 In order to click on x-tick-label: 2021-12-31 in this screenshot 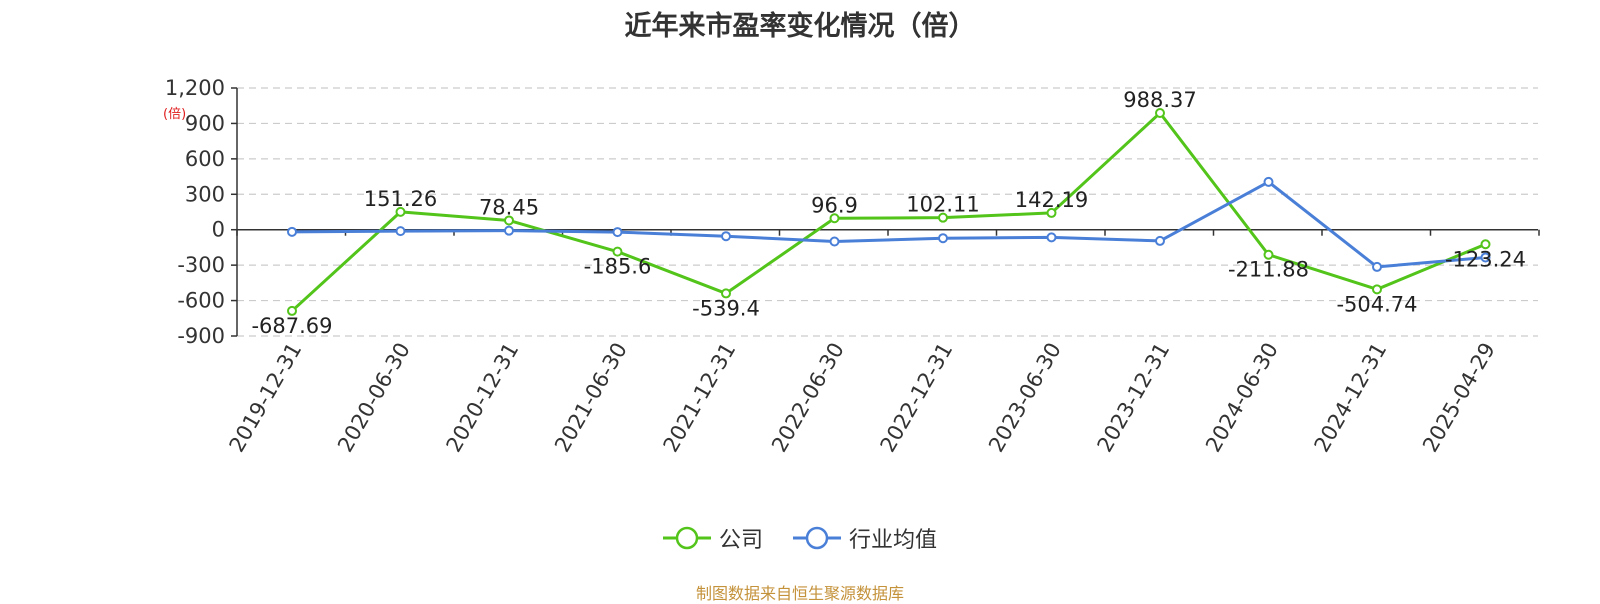, I will do `click(700, 398)`.